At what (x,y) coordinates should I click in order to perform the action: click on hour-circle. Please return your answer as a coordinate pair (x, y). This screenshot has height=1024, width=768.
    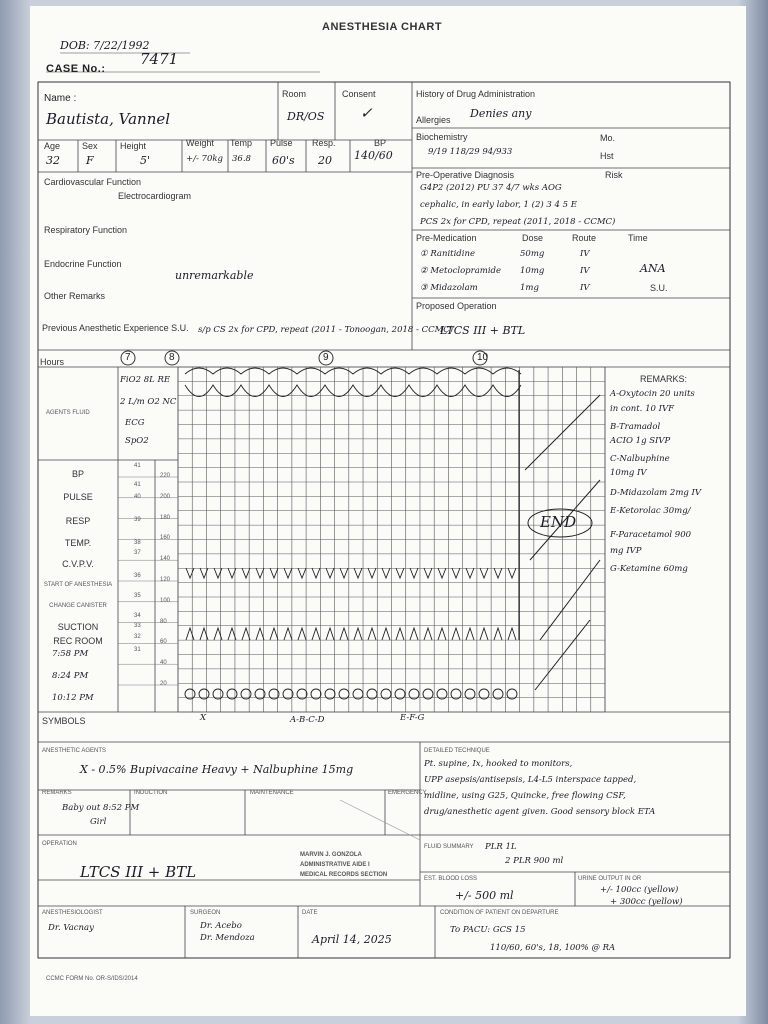
    Looking at the image, I should click on (172, 358).